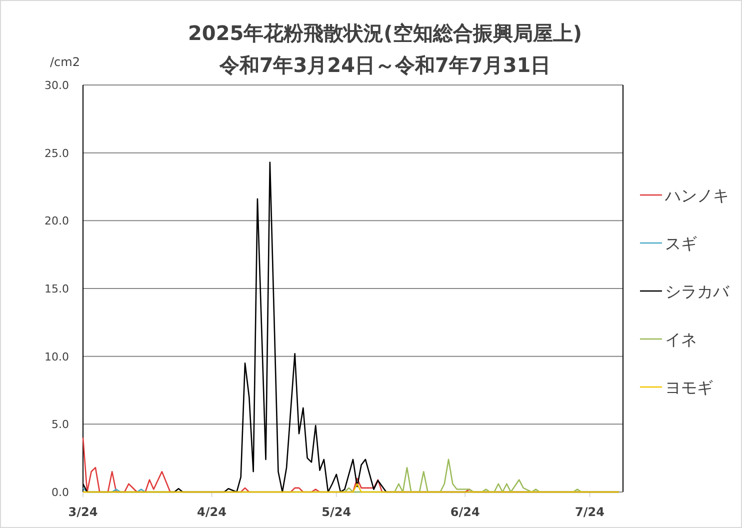 This screenshot has width=742, height=528. Describe the element at coordinates (465, 512) in the screenshot. I see `x-tick-label: 6/24` at that location.